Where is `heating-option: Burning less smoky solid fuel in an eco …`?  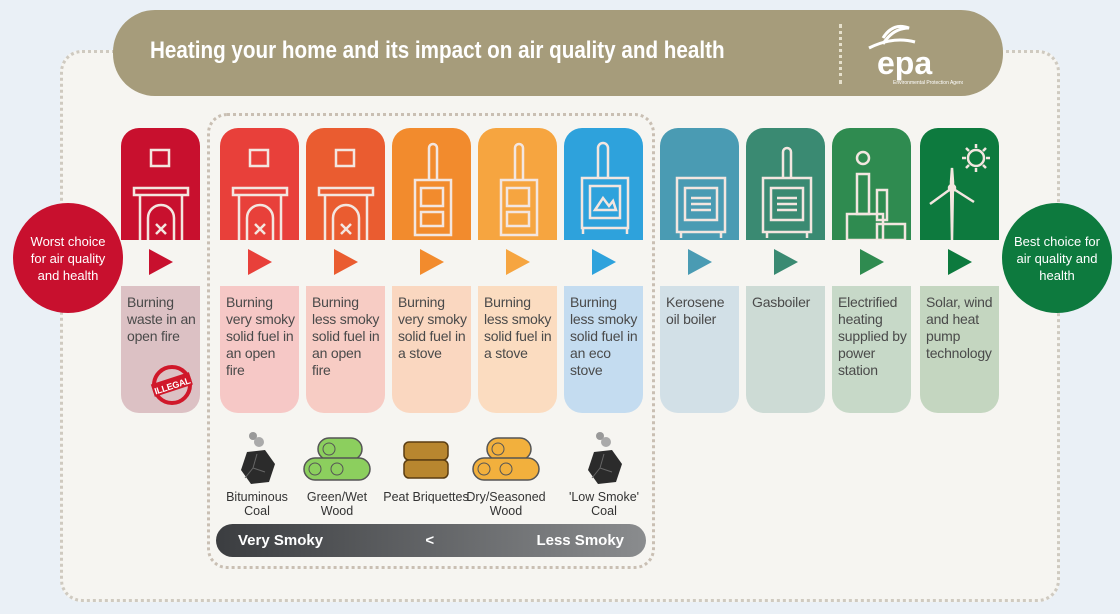
heating-option: Burning less smoky solid fuel in an eco … is located at coordinates (603, 270).